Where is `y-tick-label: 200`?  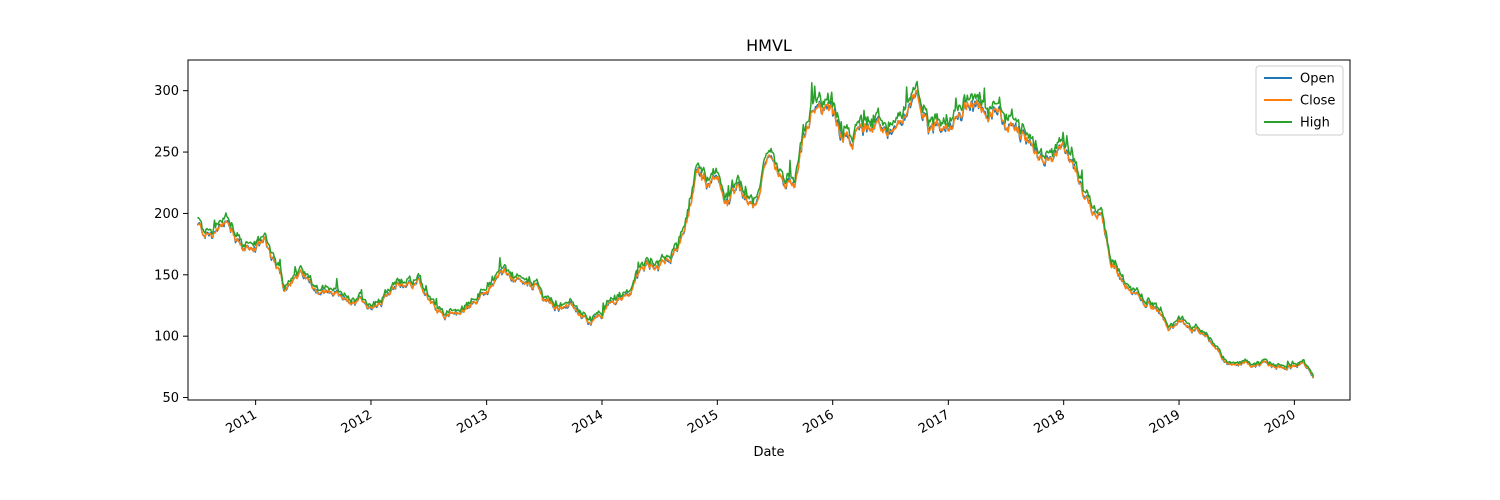 y-tick-label: 200 is located at coordinates (166, 214).